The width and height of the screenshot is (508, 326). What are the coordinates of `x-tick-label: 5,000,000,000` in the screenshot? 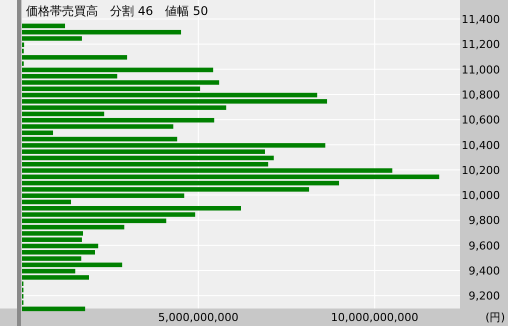 It's located at (198, 317).